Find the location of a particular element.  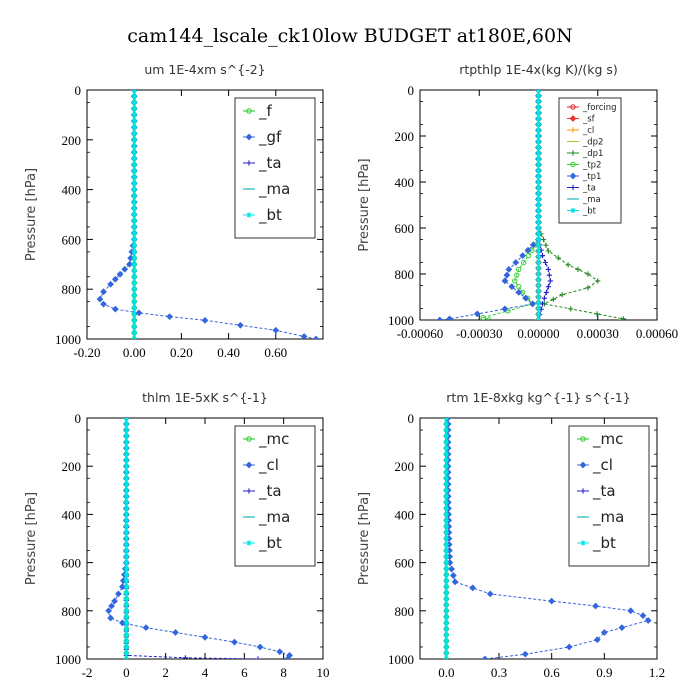

x-tick-label: 1.2 is located at coordinates (657, 672).